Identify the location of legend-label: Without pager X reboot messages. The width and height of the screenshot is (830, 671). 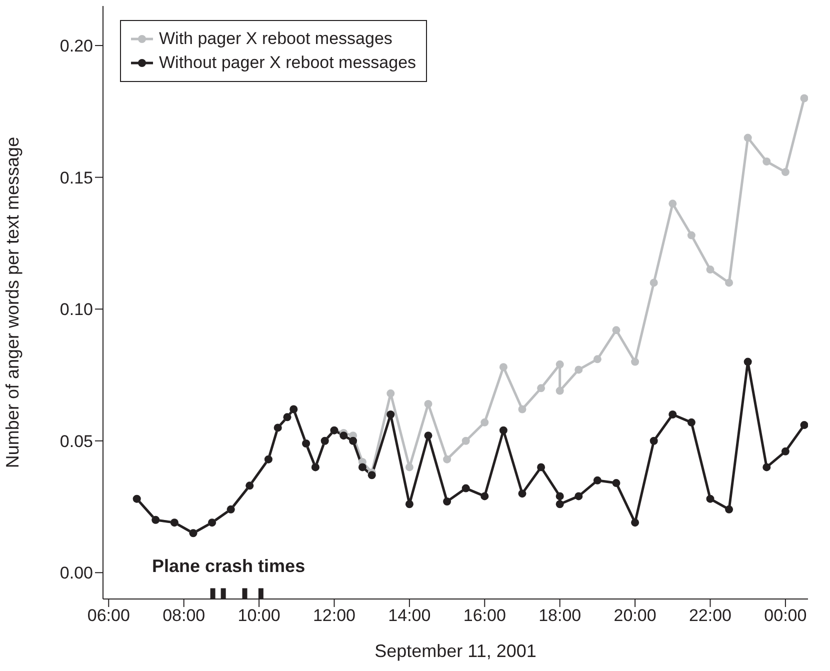
(287, 63).